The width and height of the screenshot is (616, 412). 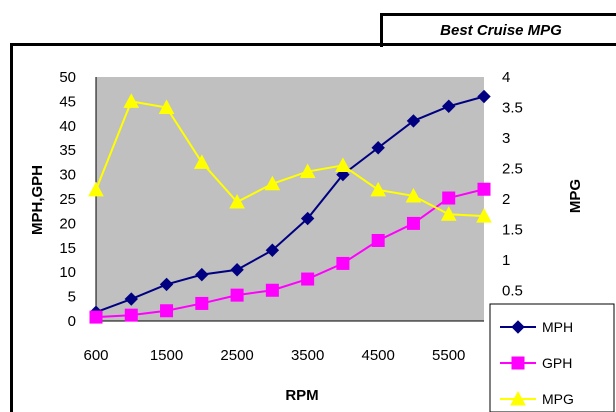 I want to click on y2-tick-label: 0.5, so click(x=512, y=291).